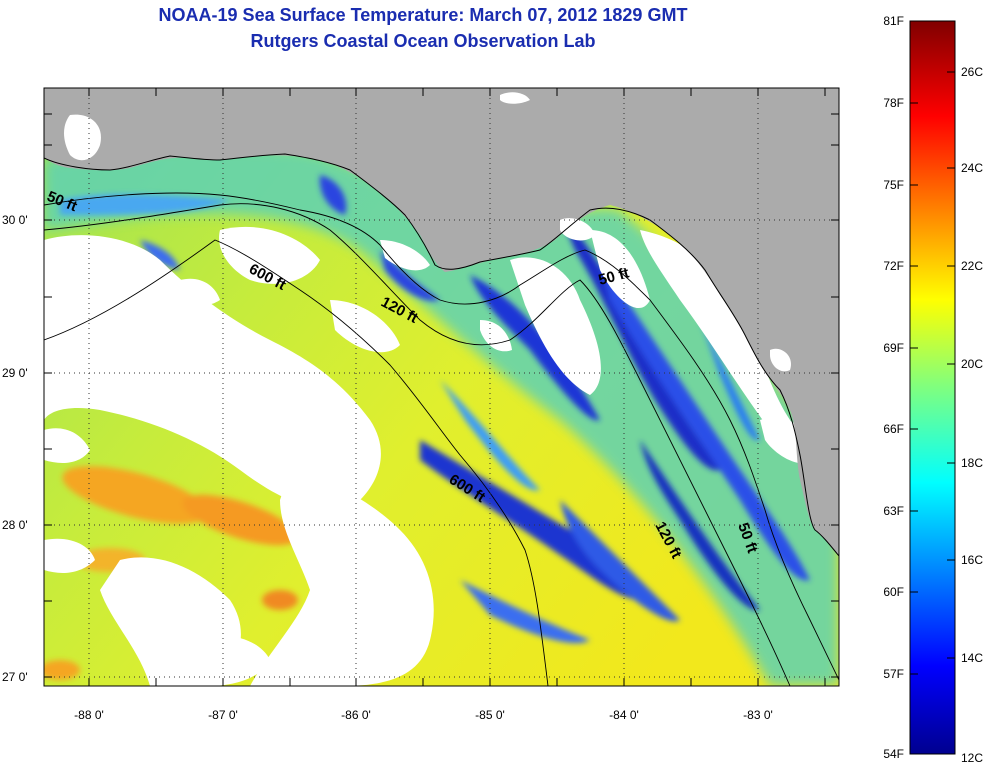 The width and height of the screenshot is (992, 770). What do you see at coordinates (15, 373) in the screenshot?
I see `lat-label-29: 29 0'` at bounding box center [15, 373].